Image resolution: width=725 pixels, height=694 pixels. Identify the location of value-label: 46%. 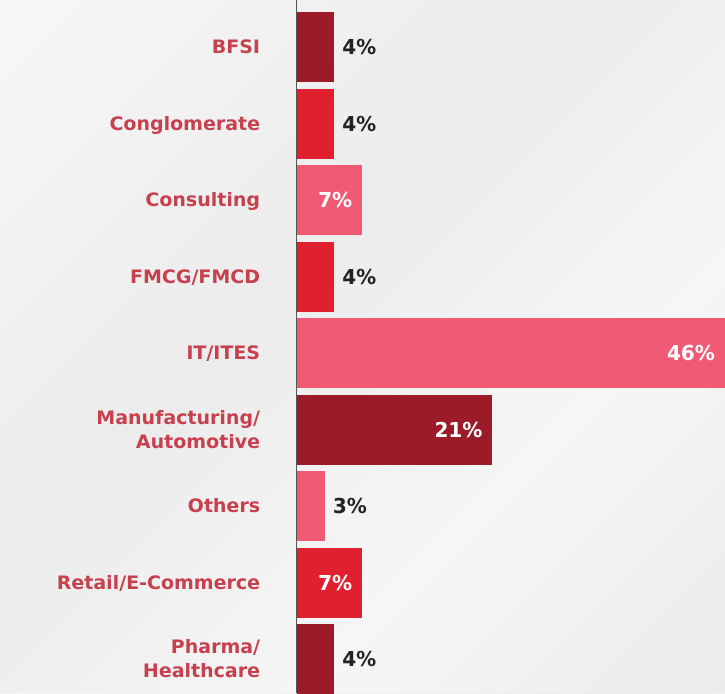
(690, 353).